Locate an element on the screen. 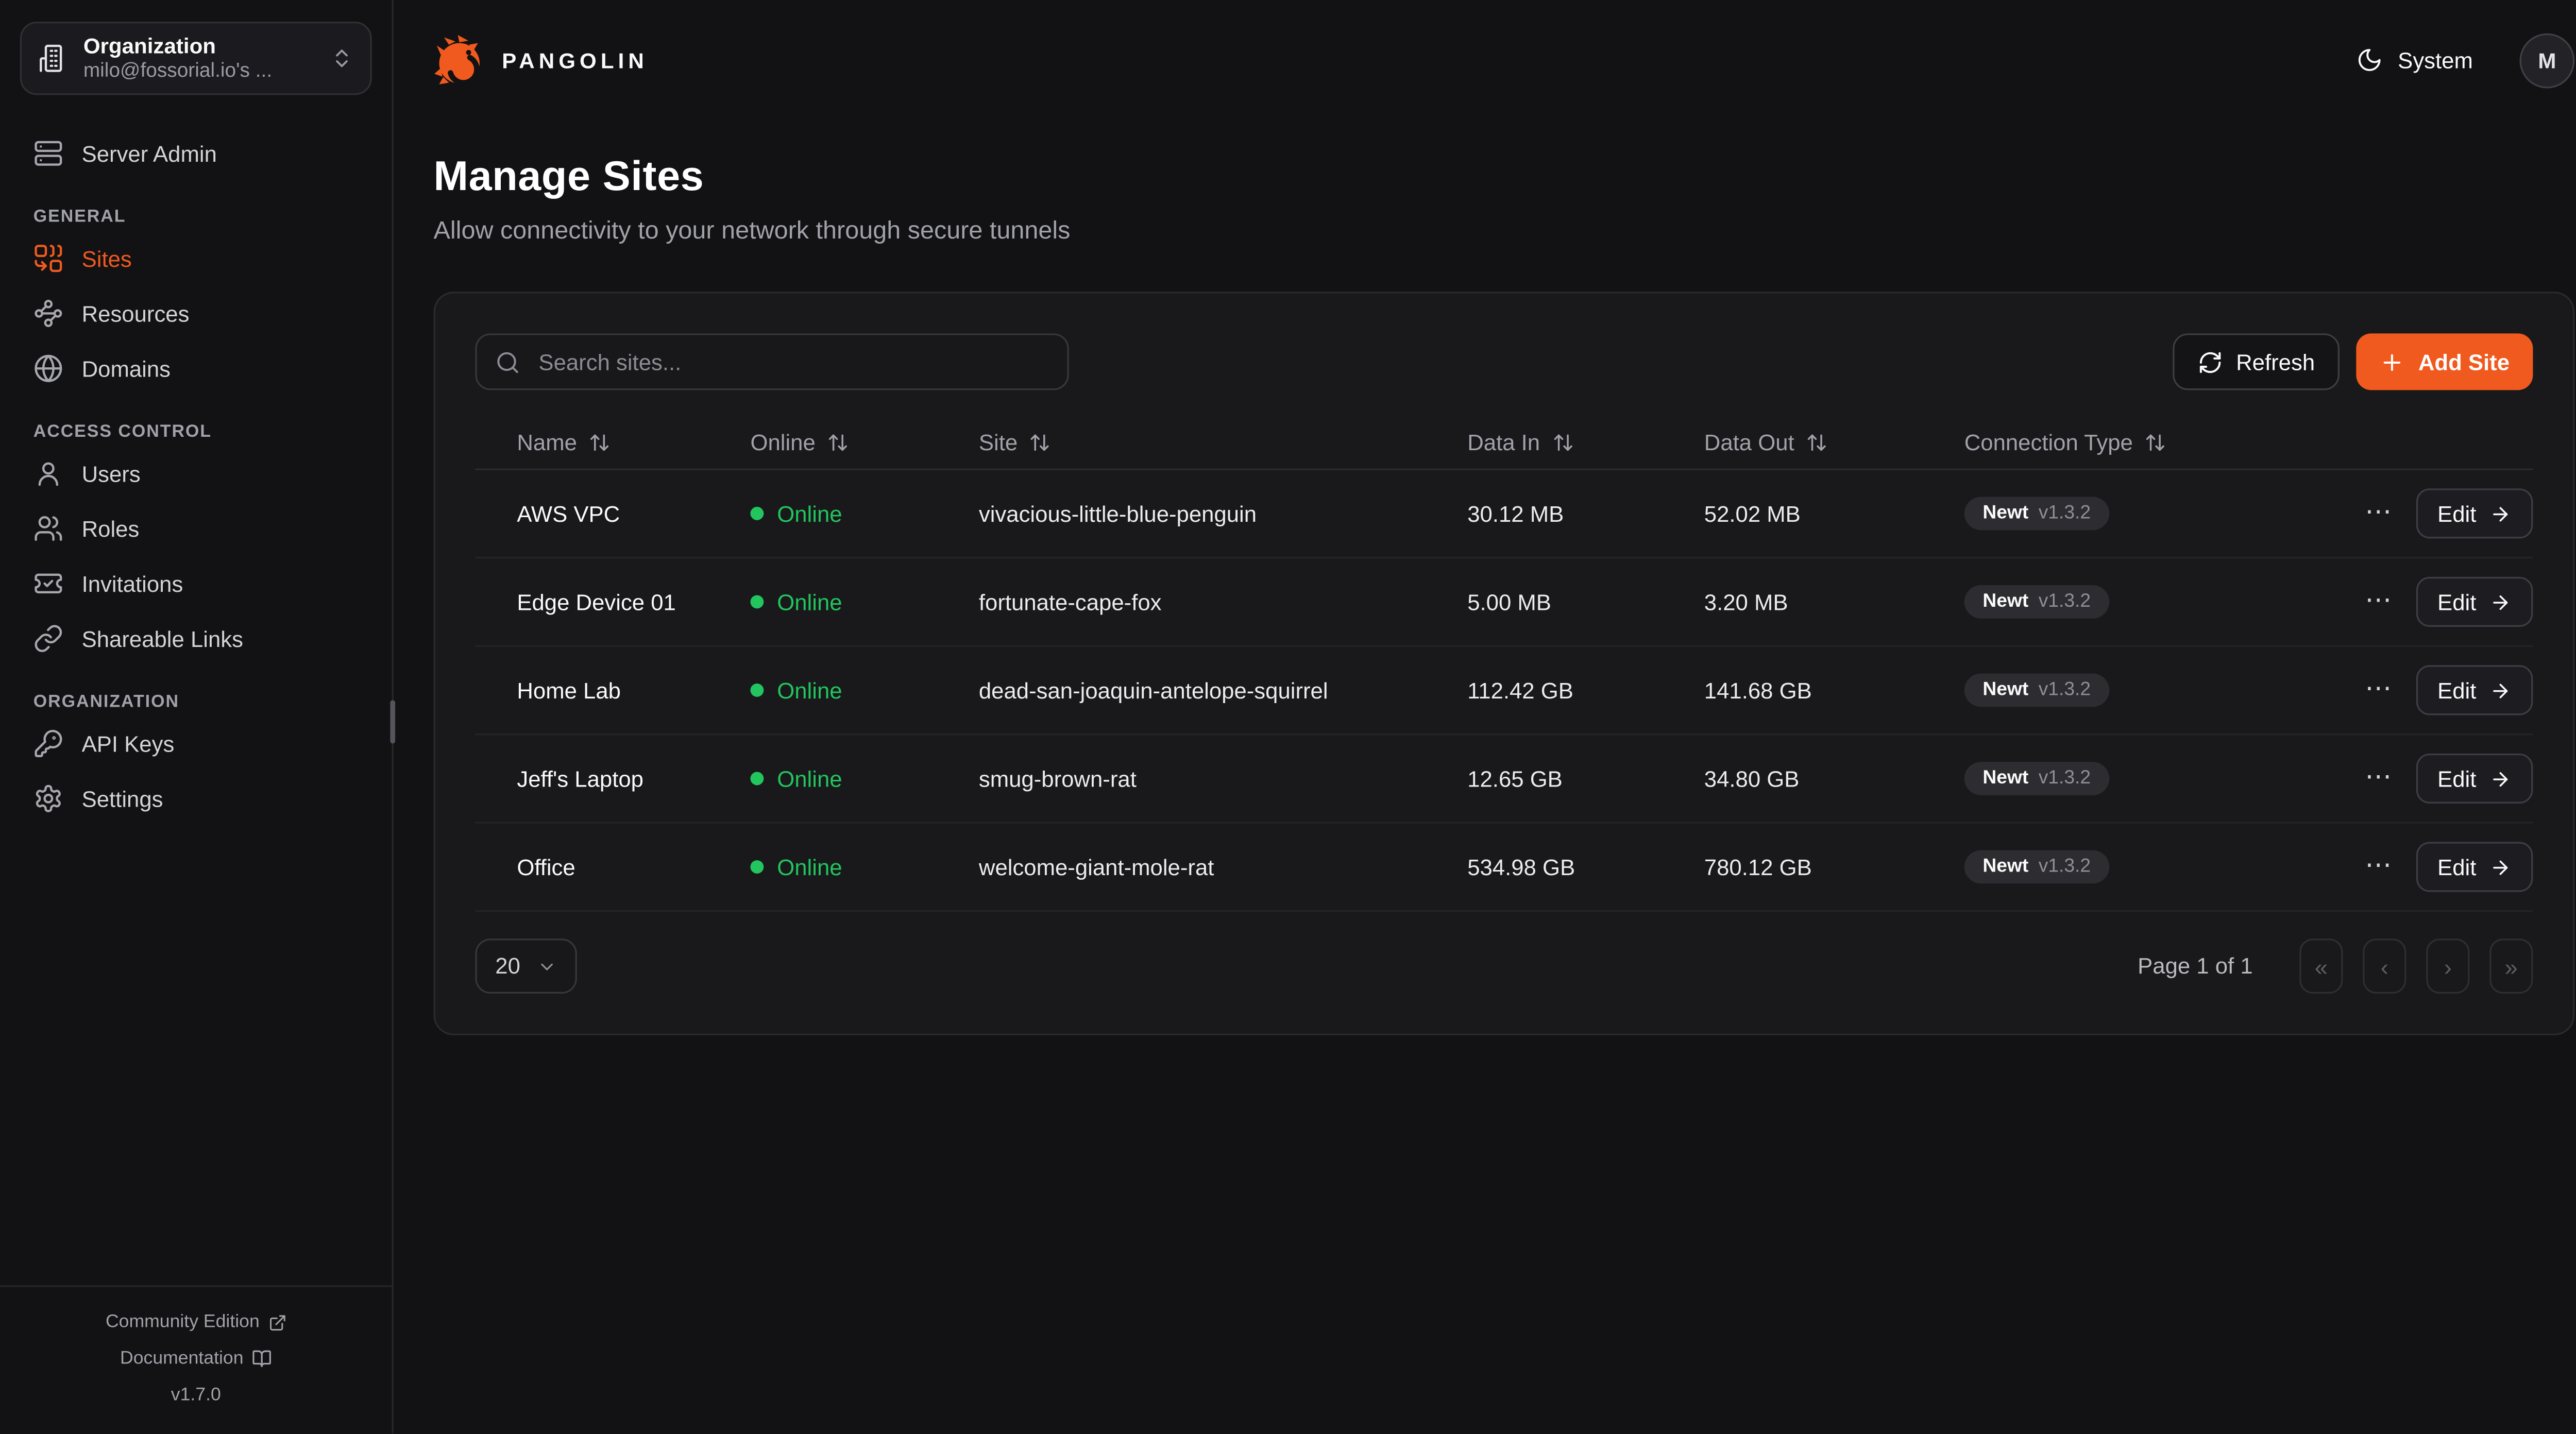 This screenshot has width=2576, height=1434. column-label: Data Out is located at coordinates (1749, 442).